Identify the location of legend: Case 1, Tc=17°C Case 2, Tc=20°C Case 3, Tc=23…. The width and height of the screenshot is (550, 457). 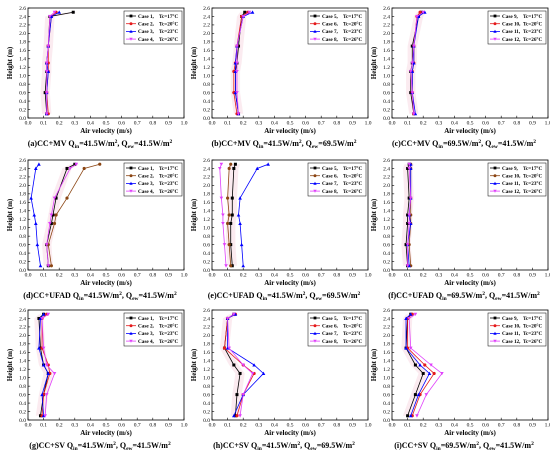
(153, 179).